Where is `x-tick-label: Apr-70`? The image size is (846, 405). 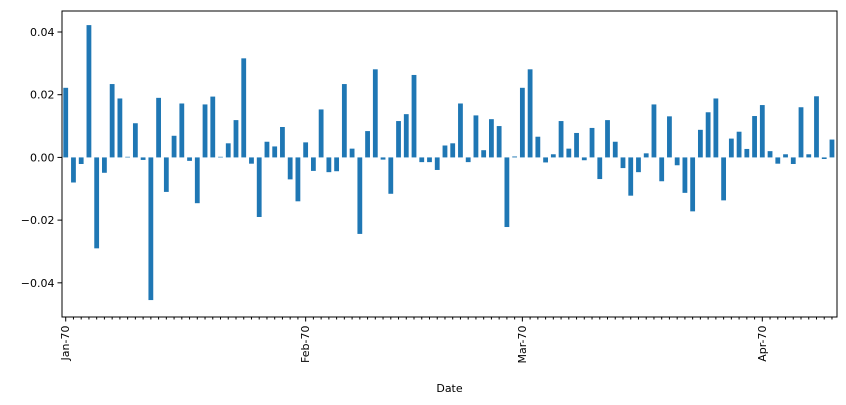
x-tick-label: Apr-70 is located at coordinates (762, 344).